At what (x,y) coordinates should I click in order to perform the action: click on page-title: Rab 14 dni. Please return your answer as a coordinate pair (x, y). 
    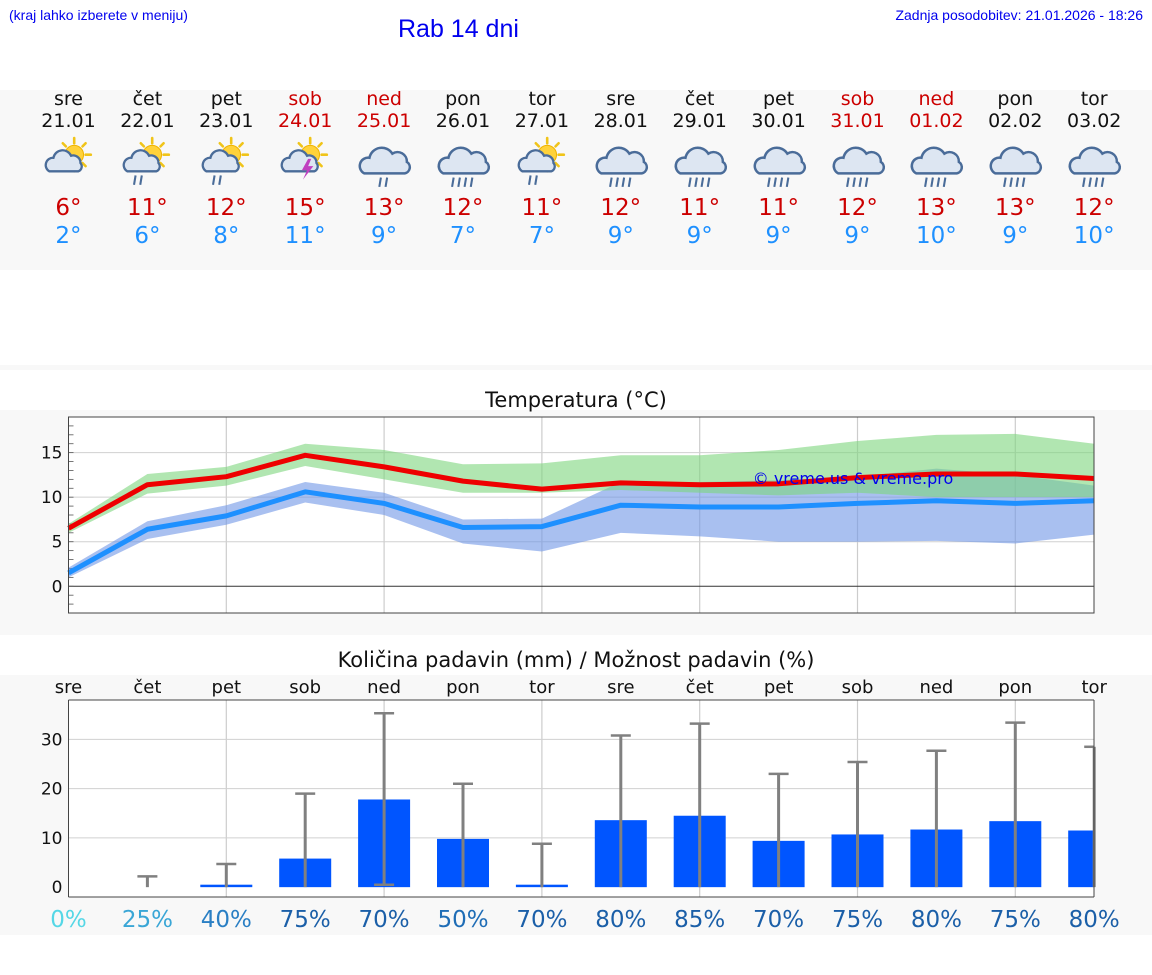
    Looking at the image, I should click on (458, 29).